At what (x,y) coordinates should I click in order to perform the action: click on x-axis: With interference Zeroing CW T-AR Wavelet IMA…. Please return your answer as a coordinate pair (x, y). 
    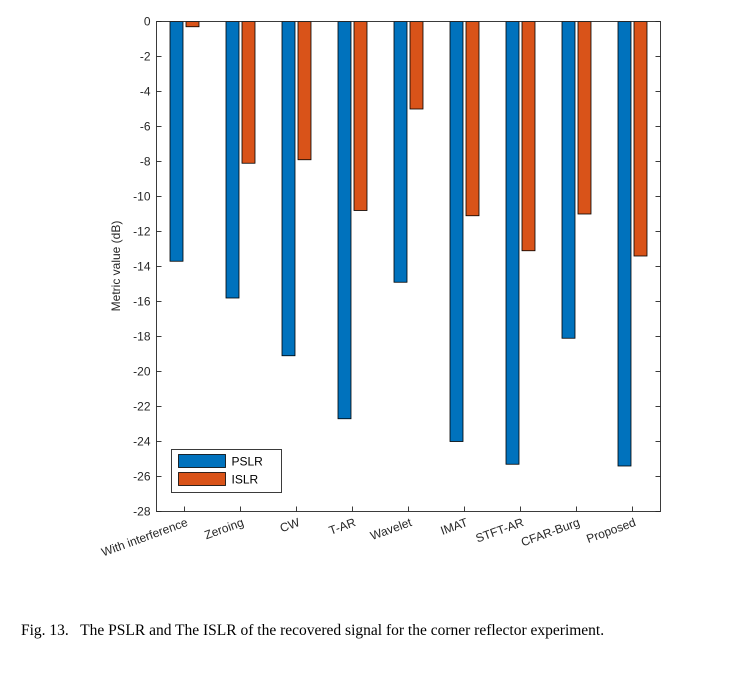
    Looking at the image, I should click on (369, 532).